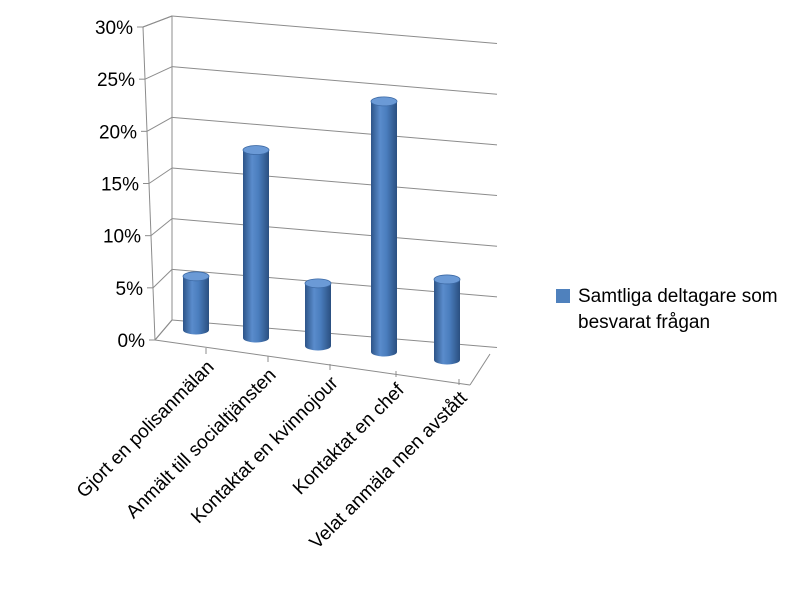  What do you see at coordinates (146, 430) in the screenshot?
I see `x-tick-label: Gjort en polisanmälan` at bounding box center [146, 430].